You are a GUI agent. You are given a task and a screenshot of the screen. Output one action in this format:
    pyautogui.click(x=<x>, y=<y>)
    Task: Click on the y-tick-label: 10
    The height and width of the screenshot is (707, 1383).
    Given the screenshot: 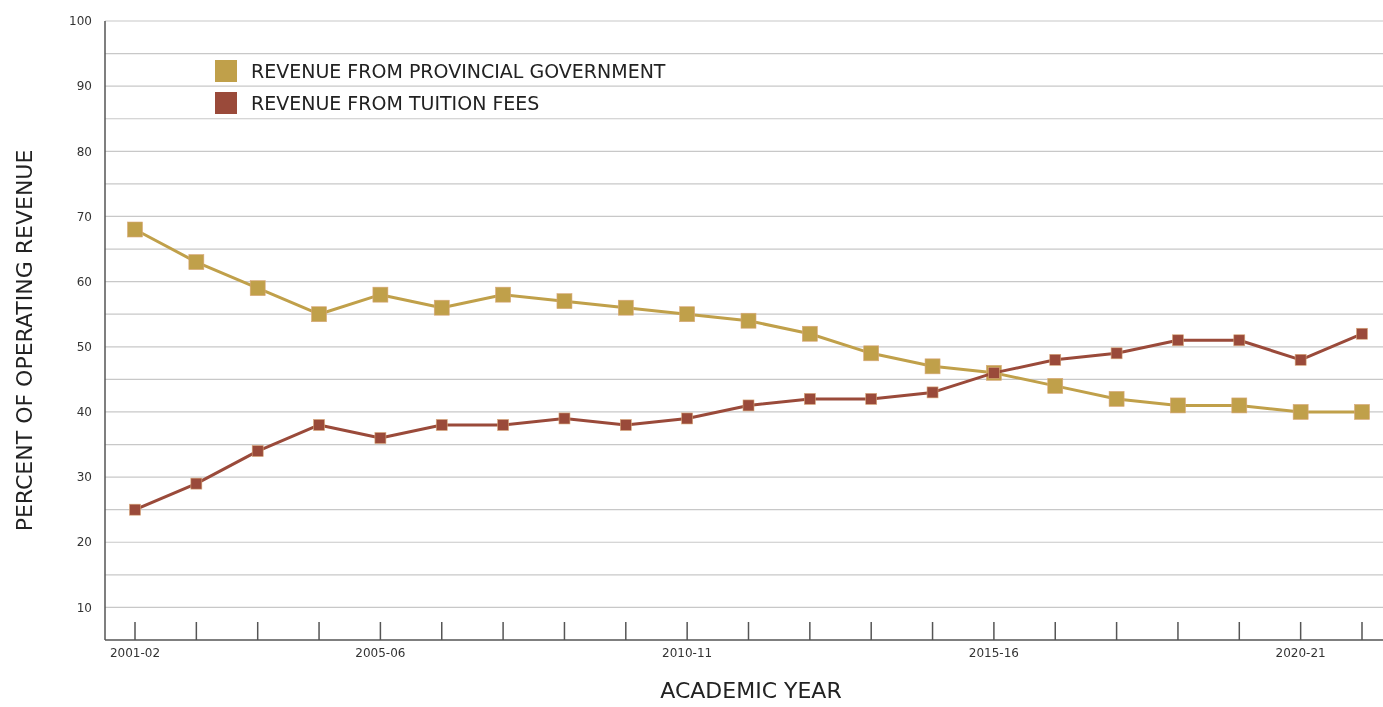 What is the action you would take?
    pyautogui.click(x=84, y=607)
    